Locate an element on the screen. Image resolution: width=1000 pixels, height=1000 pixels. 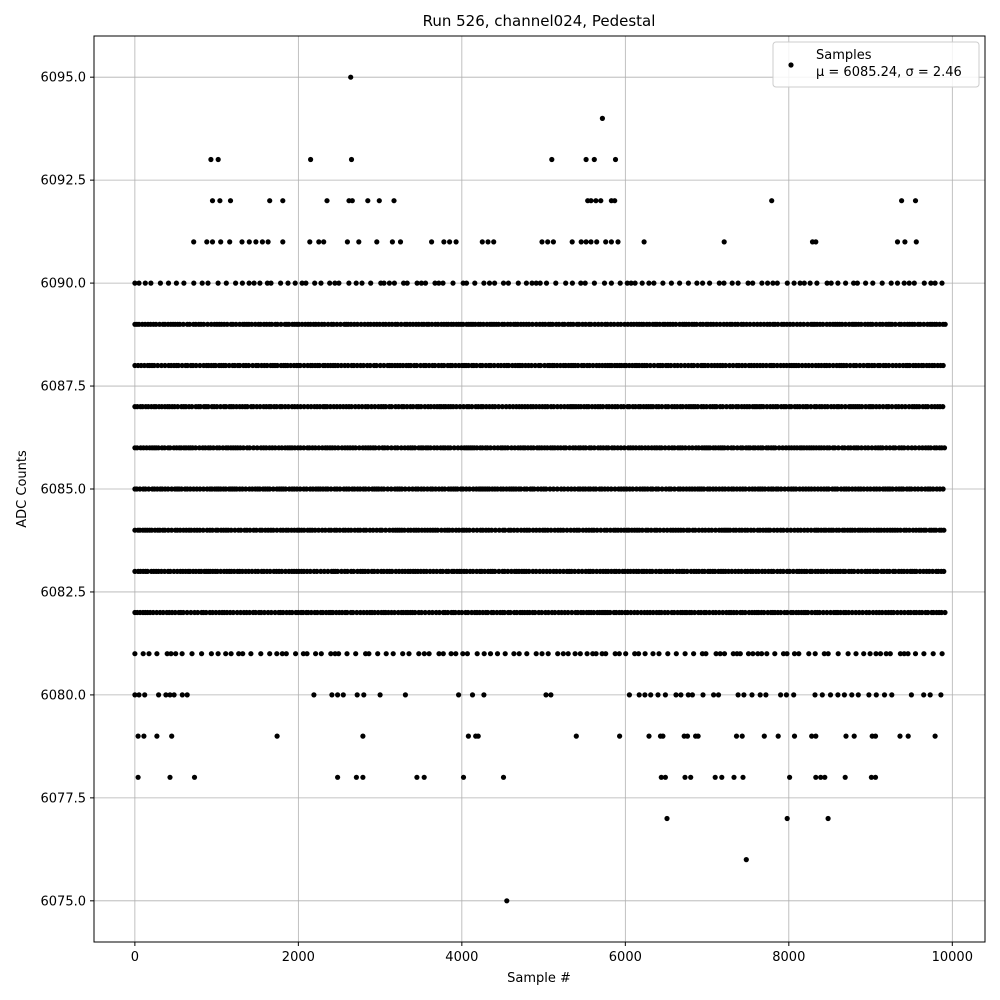
y-tick-label: 6080.0 is located at coordinates (64, 695).